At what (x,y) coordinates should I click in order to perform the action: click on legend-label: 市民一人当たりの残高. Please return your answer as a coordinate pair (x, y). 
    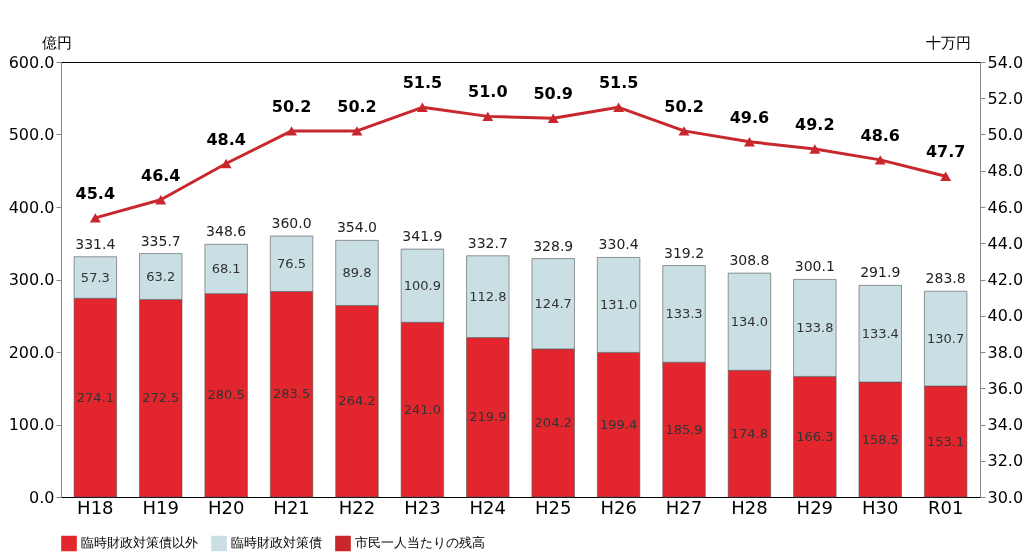
    Looking at the image, I should click on (420, 543).